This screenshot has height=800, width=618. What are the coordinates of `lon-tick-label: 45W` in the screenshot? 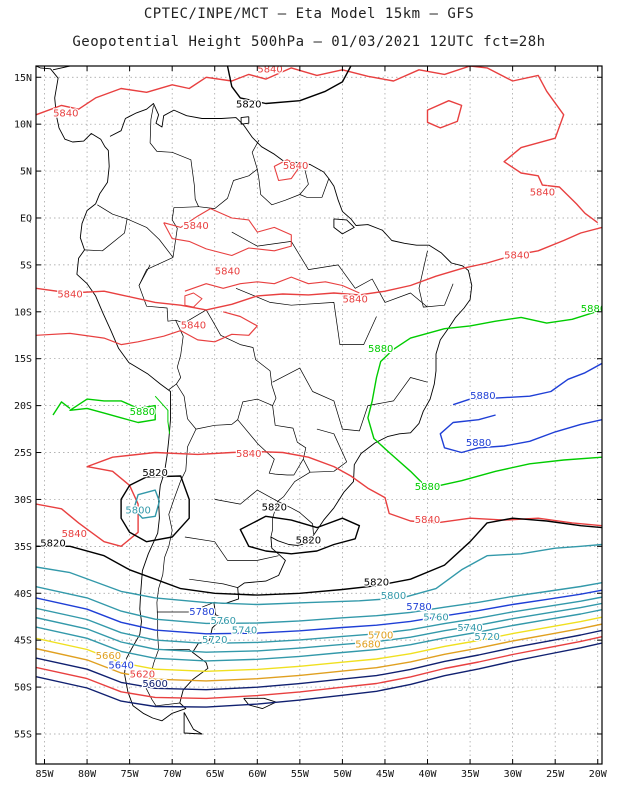 It's located at (385, 774).